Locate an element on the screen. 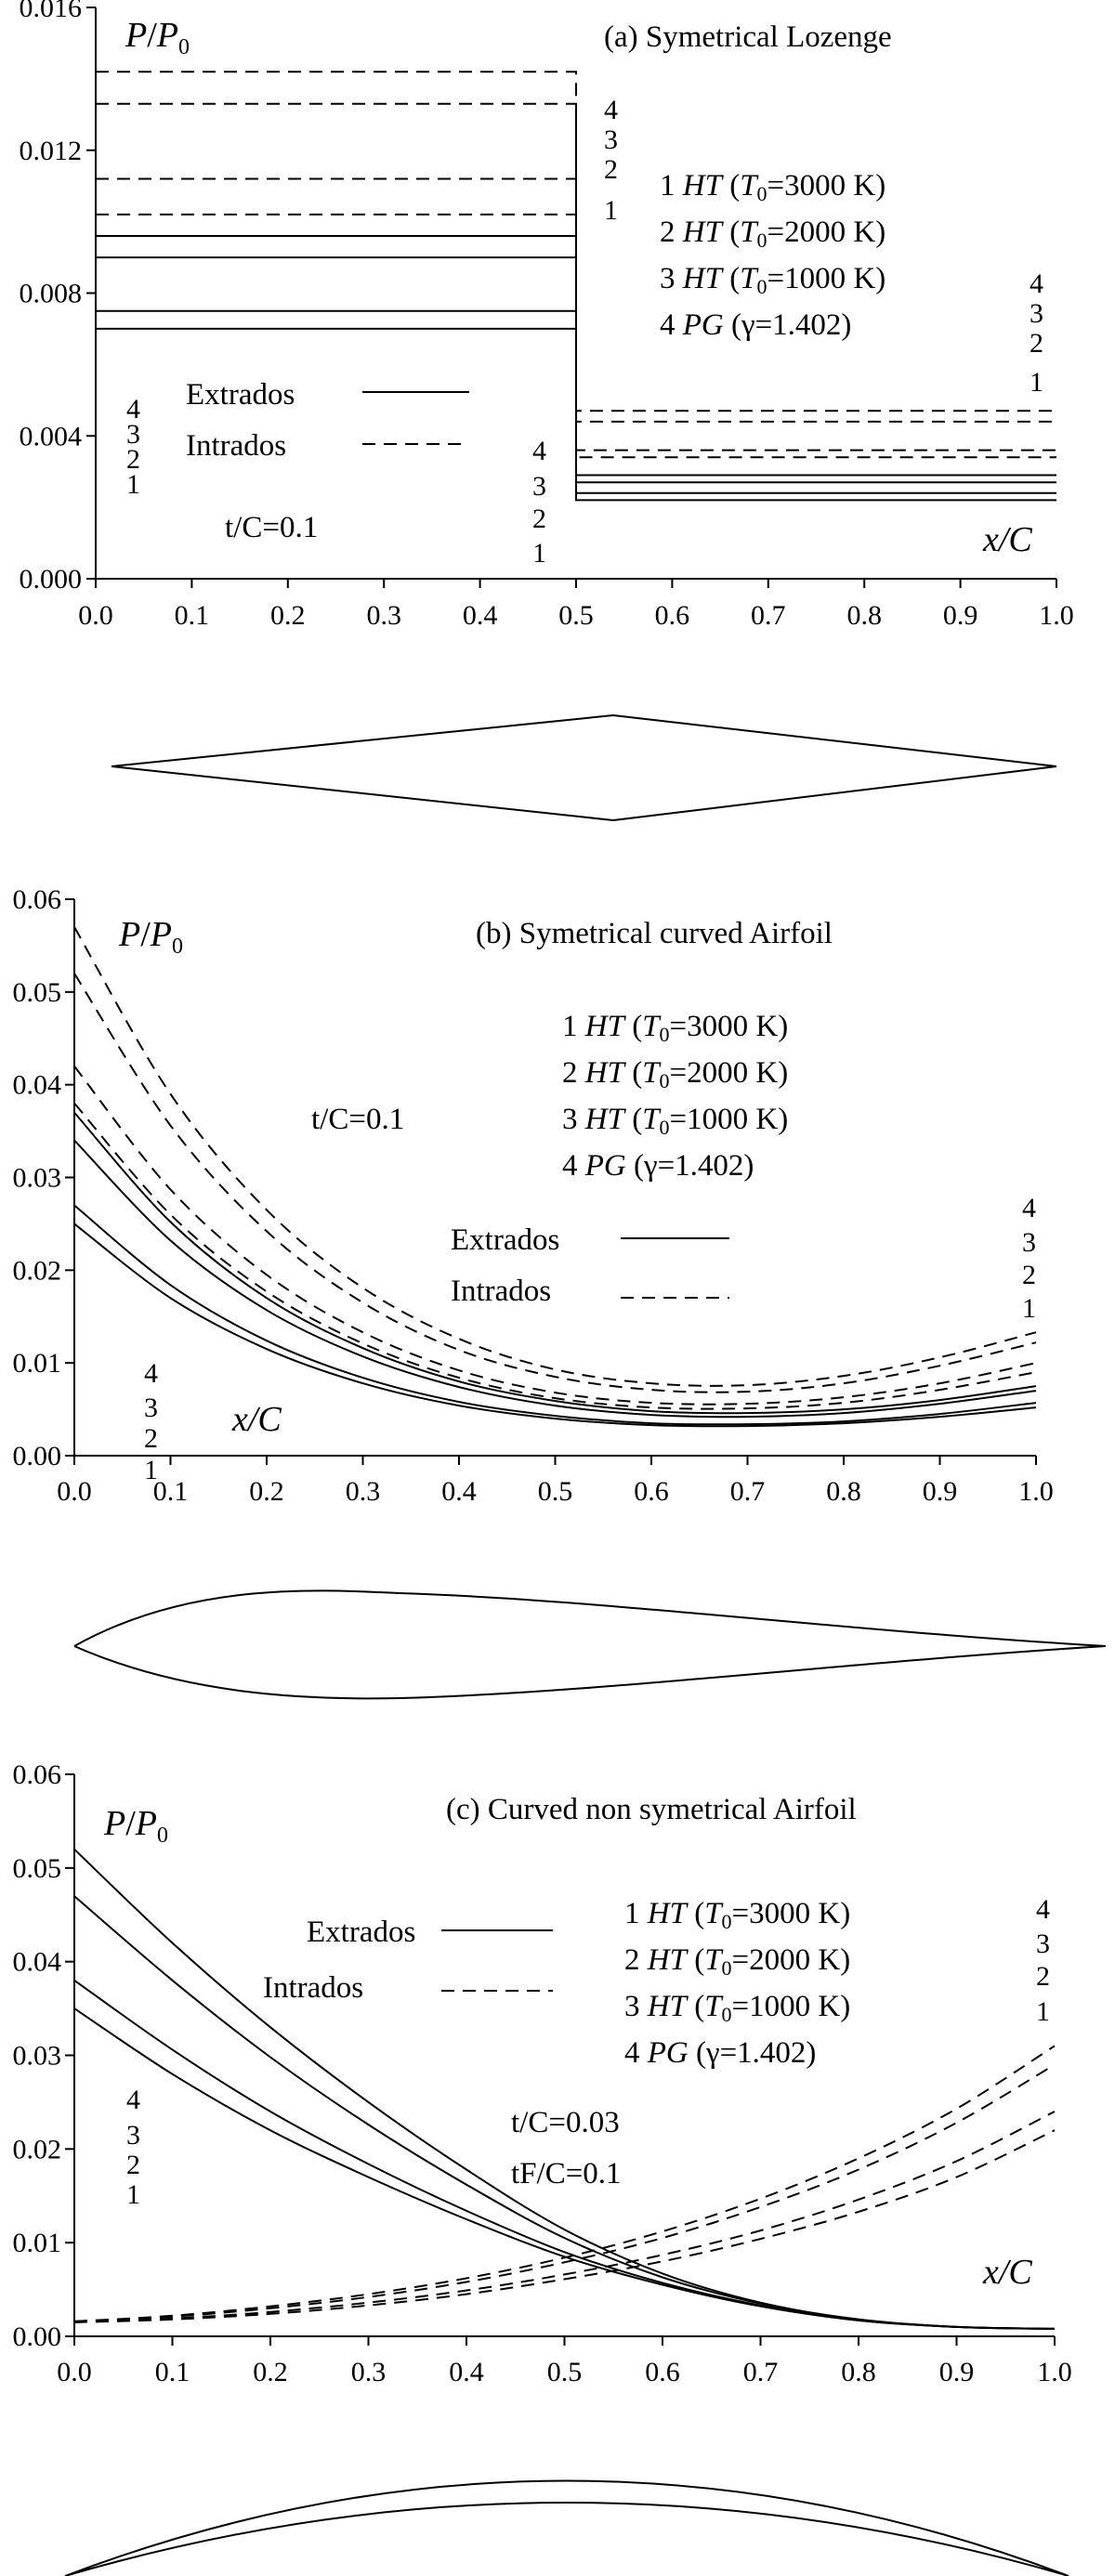 The width and height of the screenshot is (1115, 2576). panel-b-ytick-label: 0.02 is located at coordinates (37, 1270).